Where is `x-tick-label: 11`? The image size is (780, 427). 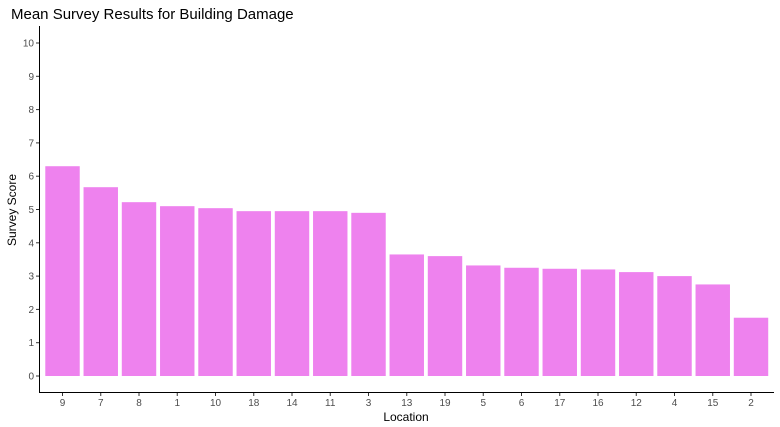 x-tick-label: 11 is located at coordinates (330, 403).